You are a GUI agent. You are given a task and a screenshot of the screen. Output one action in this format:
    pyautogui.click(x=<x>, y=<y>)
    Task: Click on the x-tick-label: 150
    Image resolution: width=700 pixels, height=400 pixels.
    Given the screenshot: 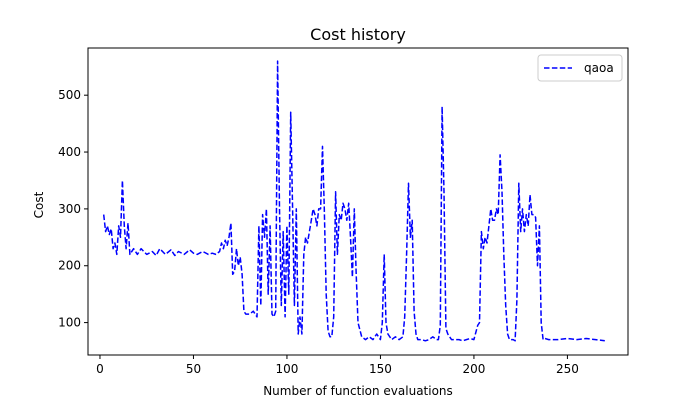 What is the action you would take?
    pyautogui.click(x=380, y=369)
    